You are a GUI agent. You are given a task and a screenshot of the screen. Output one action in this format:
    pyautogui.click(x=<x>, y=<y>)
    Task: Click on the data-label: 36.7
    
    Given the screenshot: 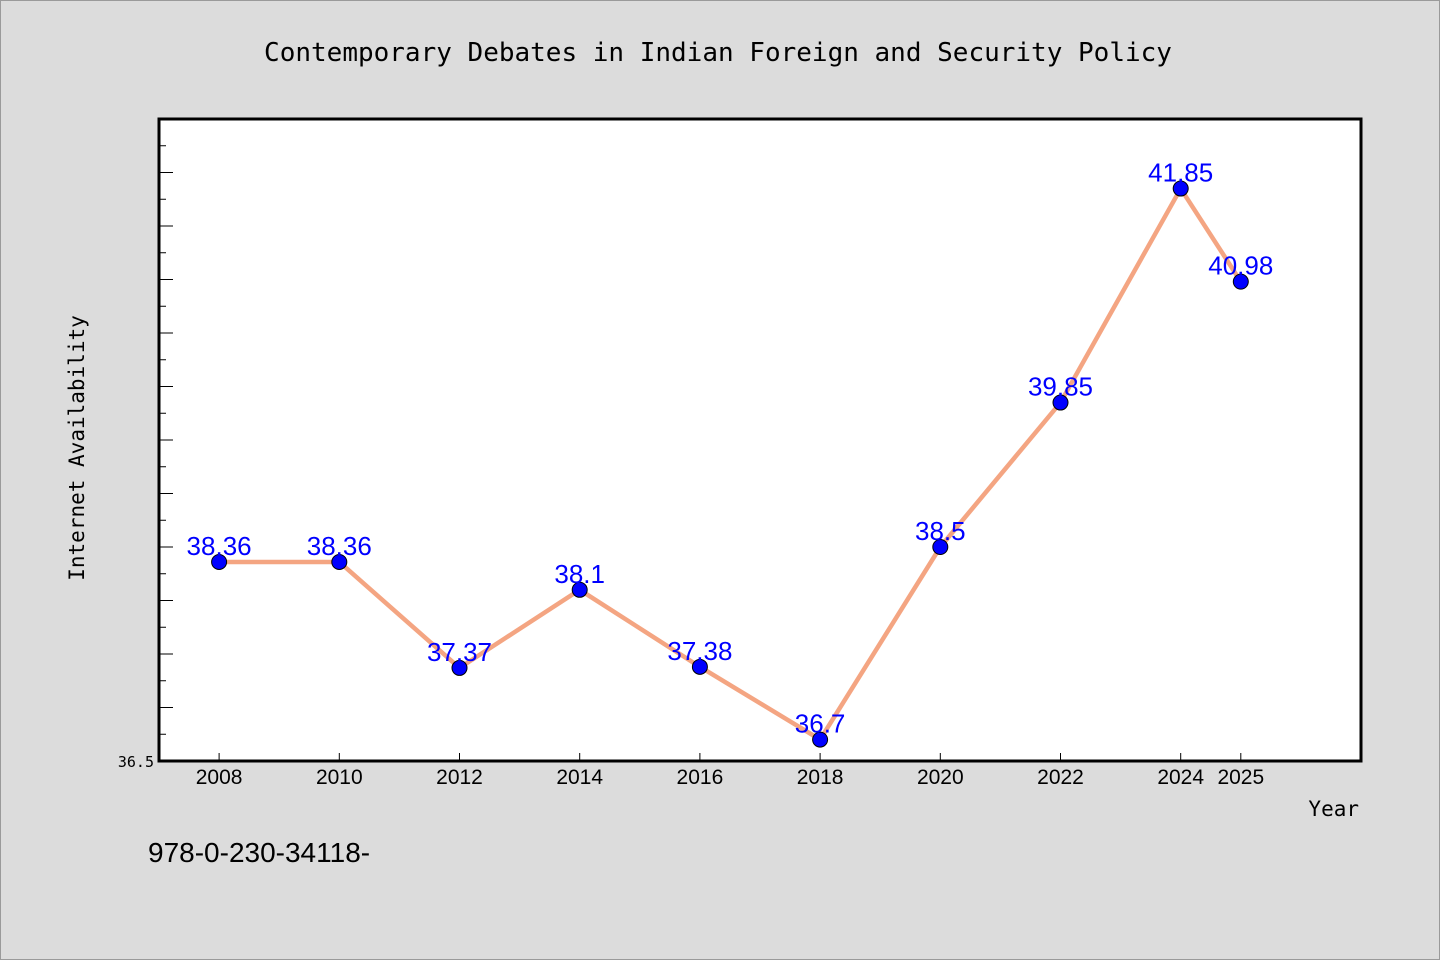 What is the action you would take?
    pyautogui.click(x=820, y=724)
    